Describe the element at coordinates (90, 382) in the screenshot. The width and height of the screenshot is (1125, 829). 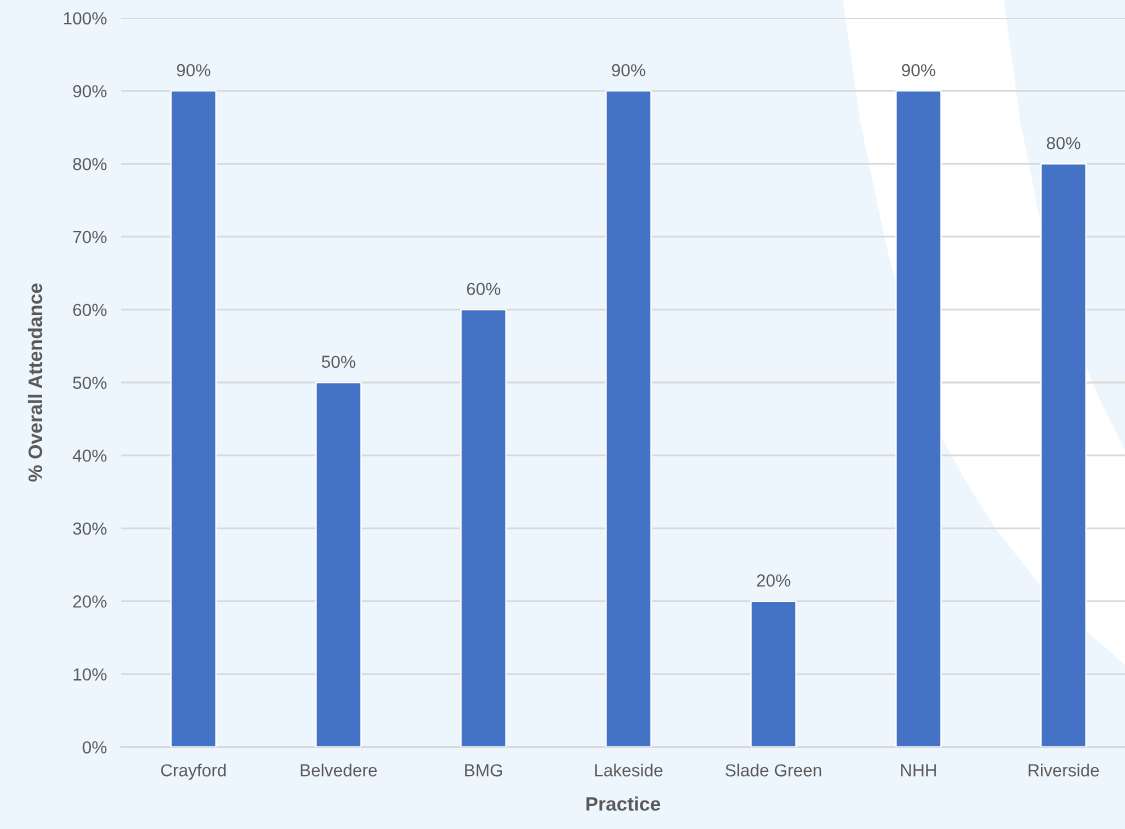
I see `y-tick-label: 50%` at that location.